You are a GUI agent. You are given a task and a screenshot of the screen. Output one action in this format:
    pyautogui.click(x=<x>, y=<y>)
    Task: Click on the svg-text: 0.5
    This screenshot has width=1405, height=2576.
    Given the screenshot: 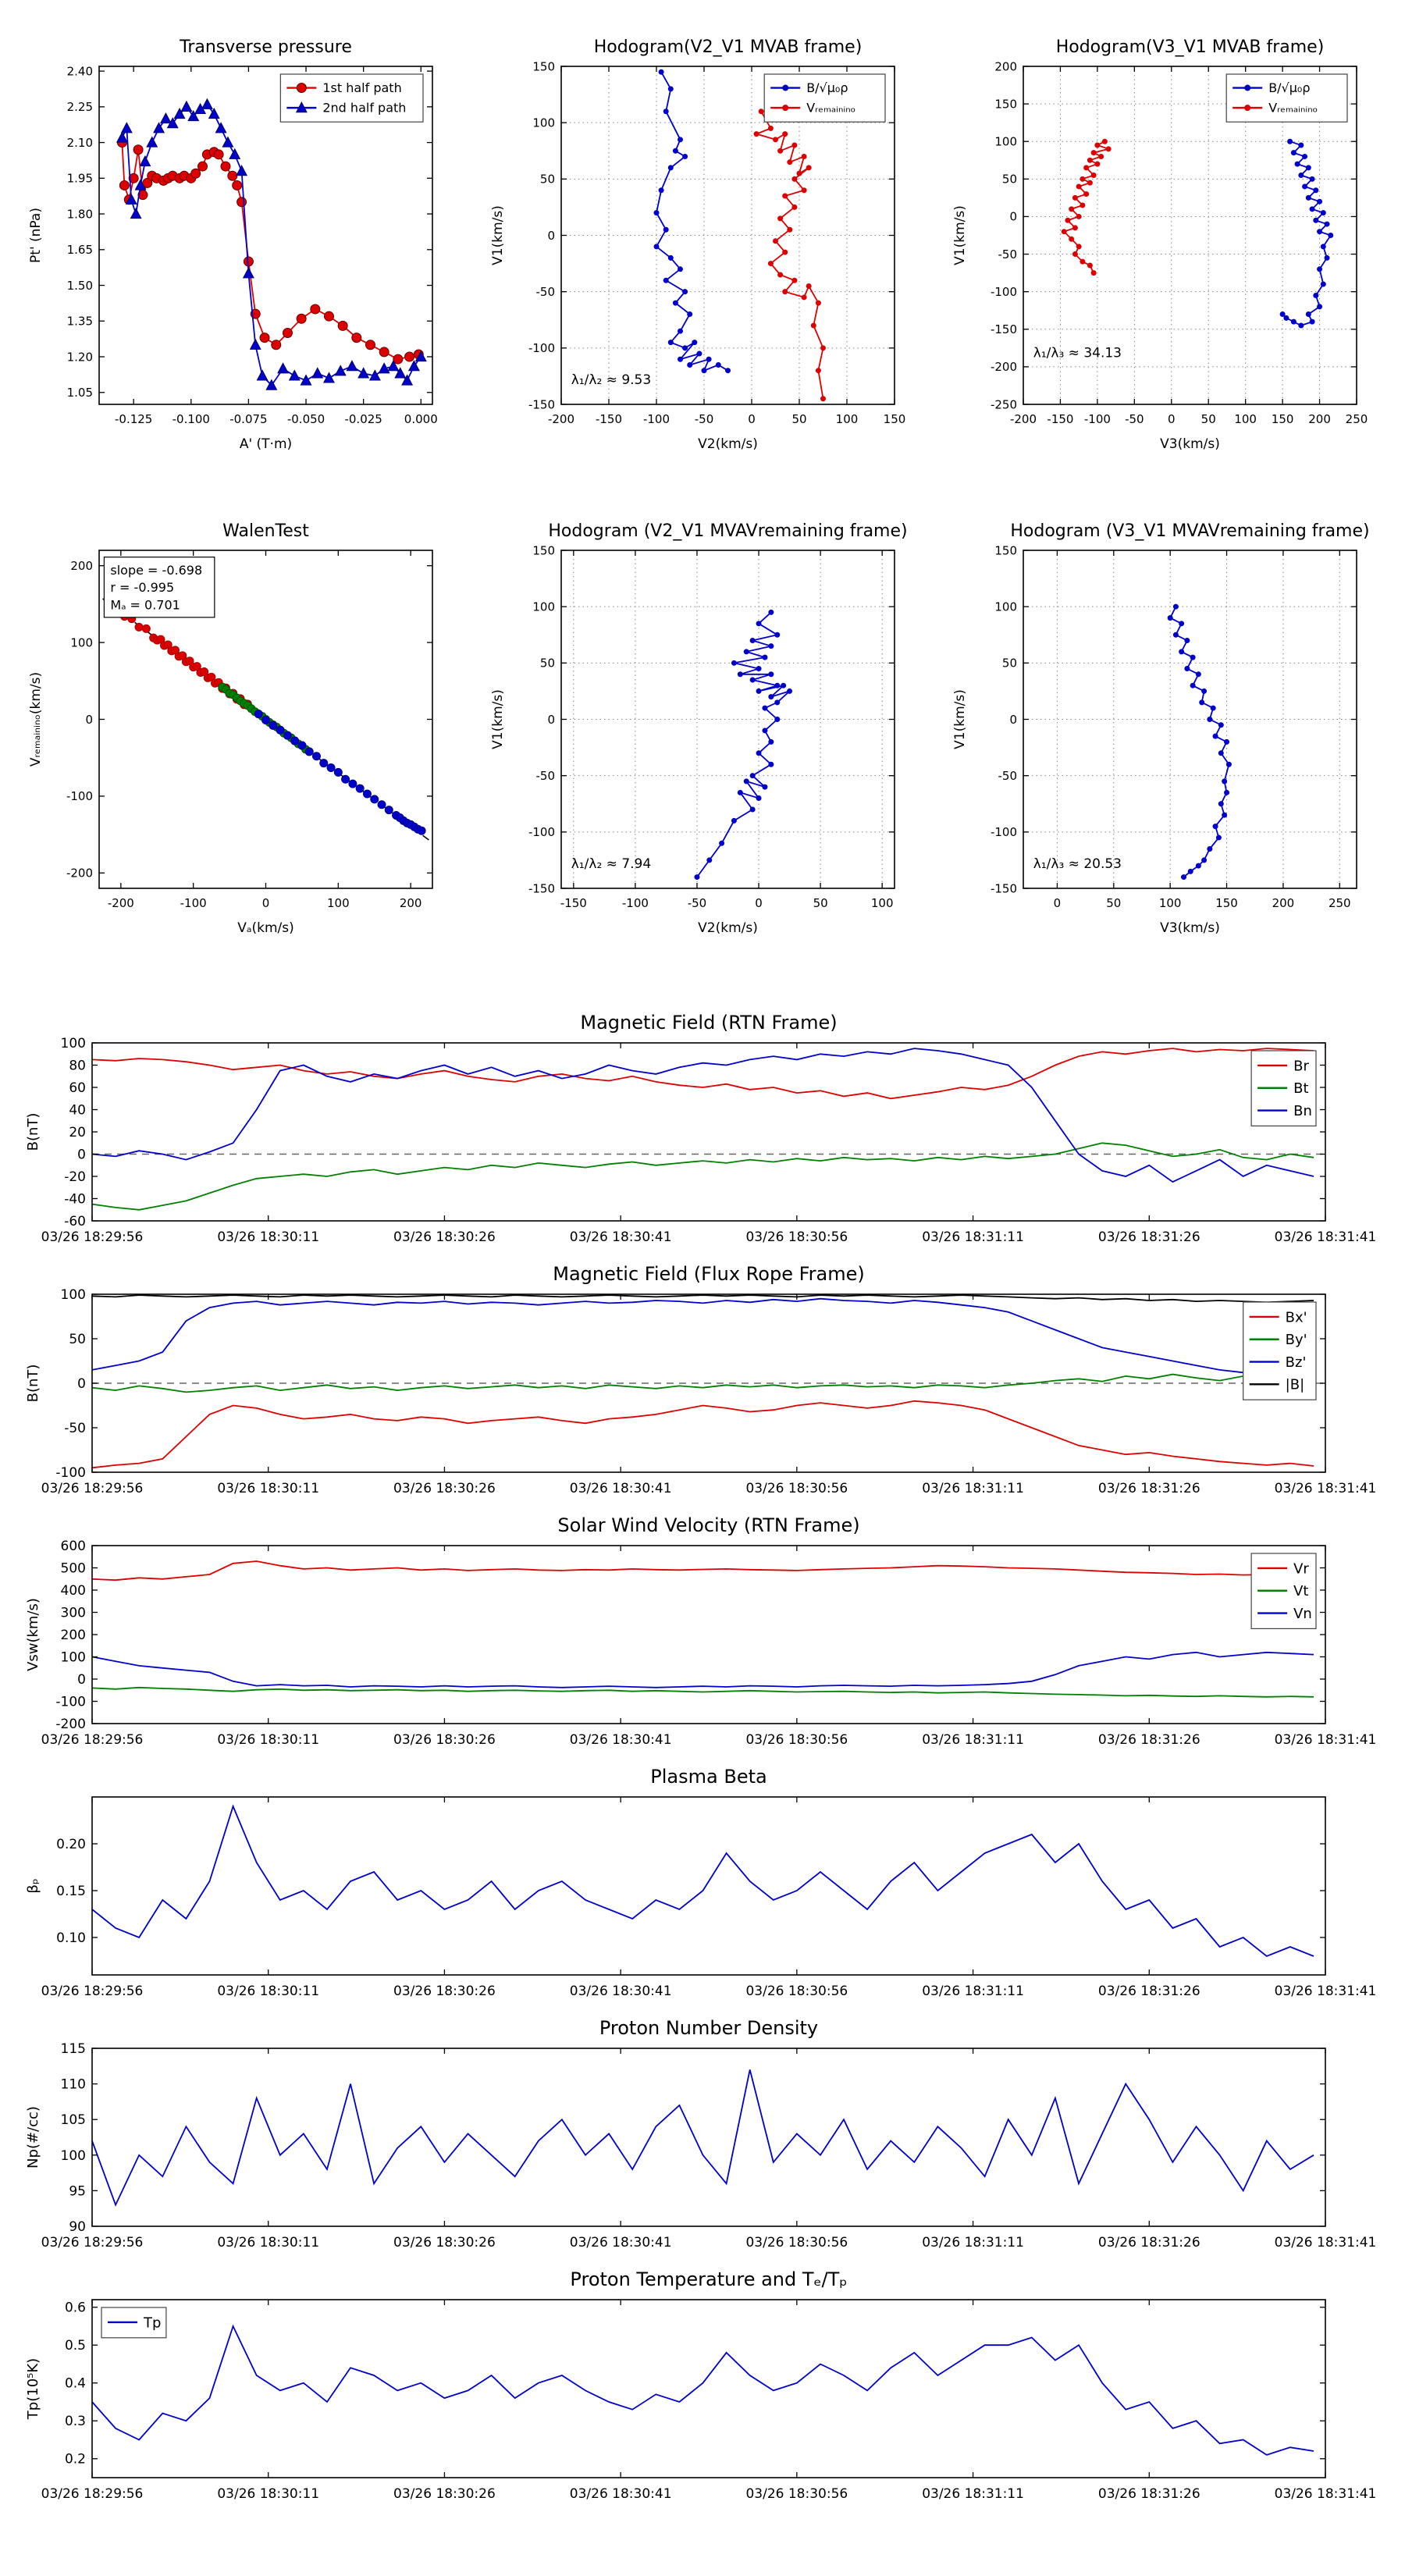 What is the action you would take?
    pyautogui.click(x=76, y=2346)
    